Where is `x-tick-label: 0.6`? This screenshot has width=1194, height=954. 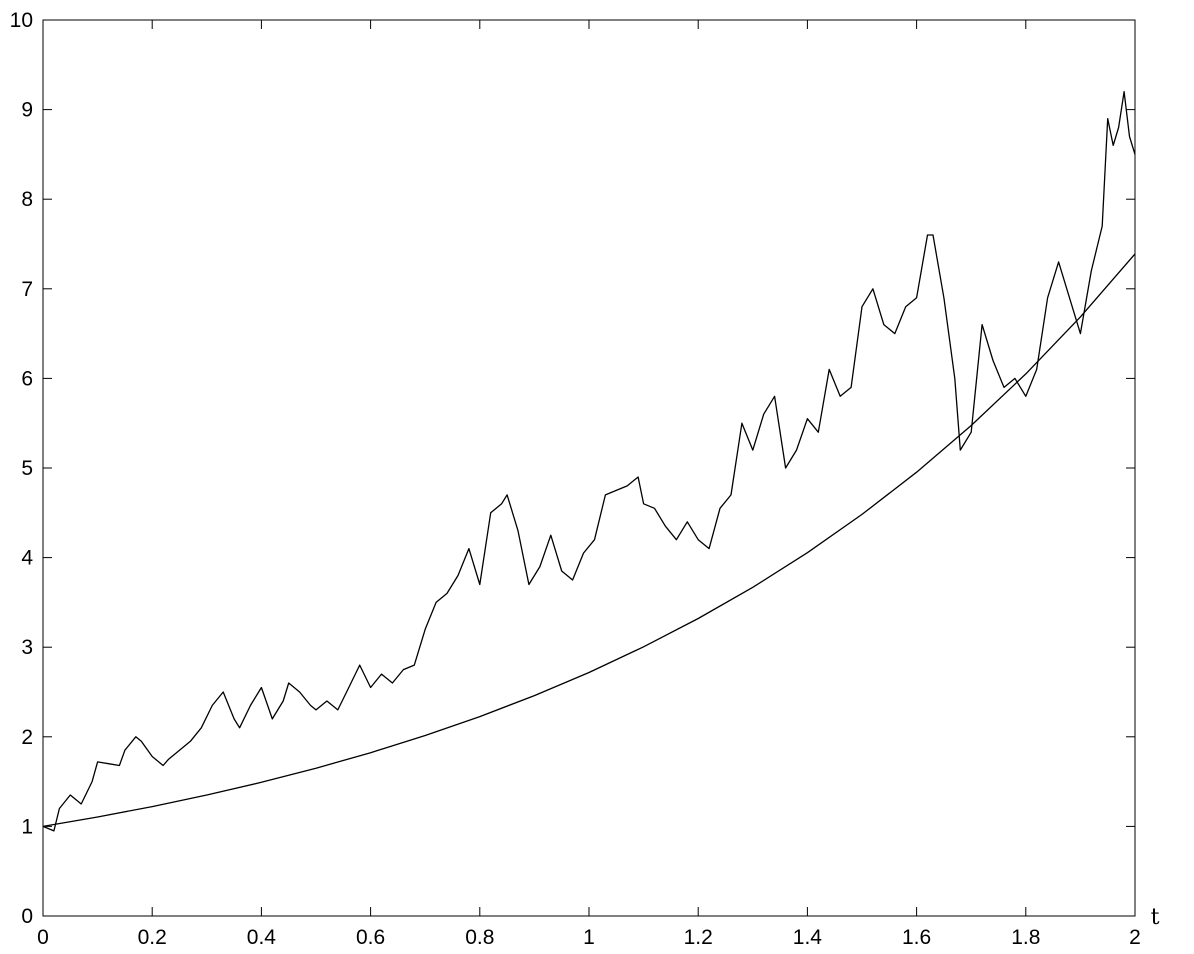 x-tick-label: 0.6 is located at coordinates (370, 937).